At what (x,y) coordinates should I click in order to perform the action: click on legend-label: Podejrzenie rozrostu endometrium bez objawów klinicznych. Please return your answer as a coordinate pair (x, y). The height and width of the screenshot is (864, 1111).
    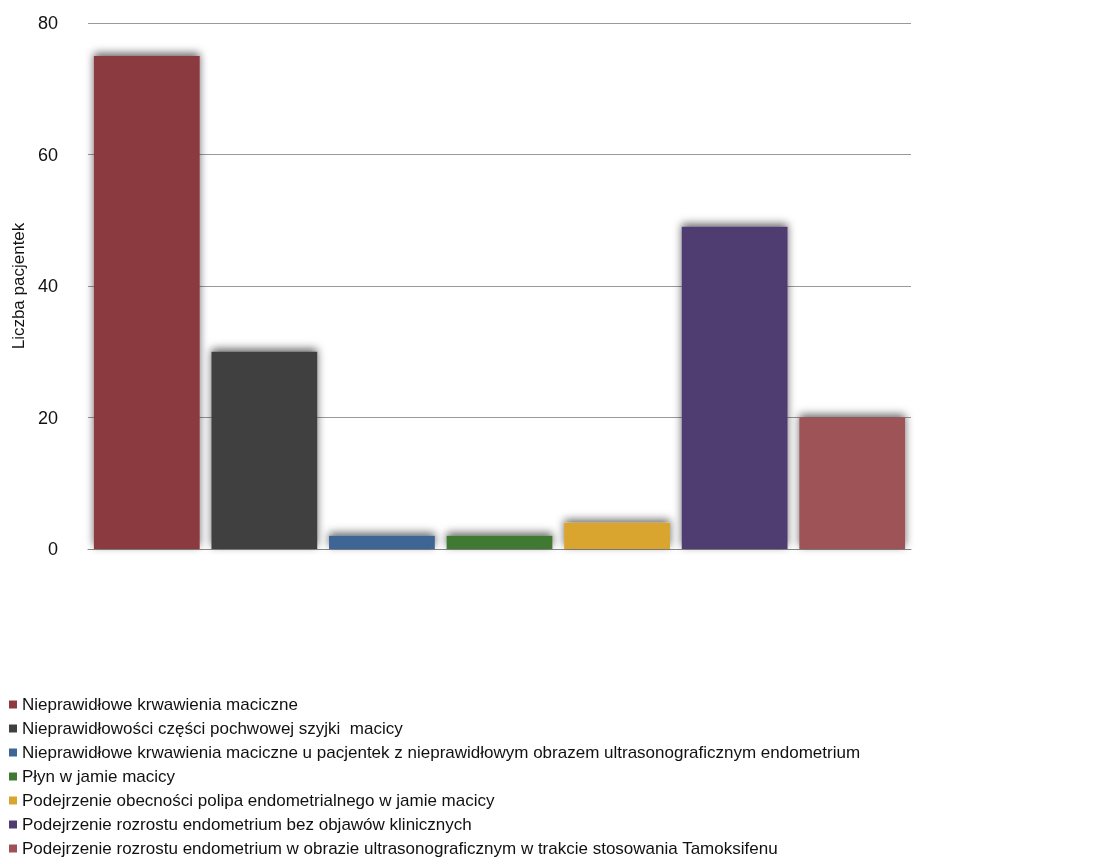
    Looking at the image, I should click on (247, 824).